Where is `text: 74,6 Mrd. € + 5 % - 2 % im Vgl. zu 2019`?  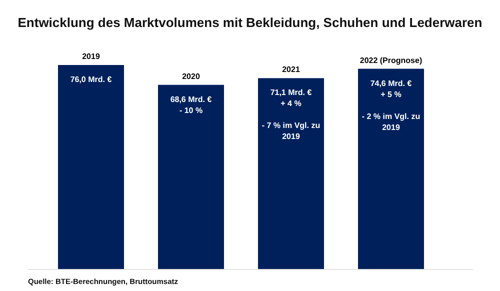
text: 74,6 Mrd. € + 5 % - 2 % im Vgl. zu 2019 is located at coordinates (391, 105).